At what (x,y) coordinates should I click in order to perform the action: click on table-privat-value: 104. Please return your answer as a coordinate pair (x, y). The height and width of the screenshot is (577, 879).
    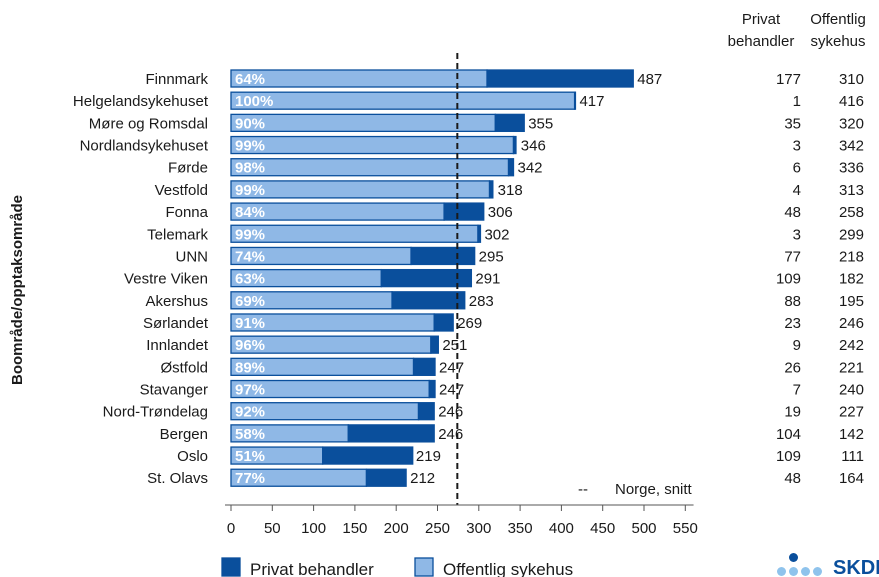
    Looking at the image, I should click on (788, 434).